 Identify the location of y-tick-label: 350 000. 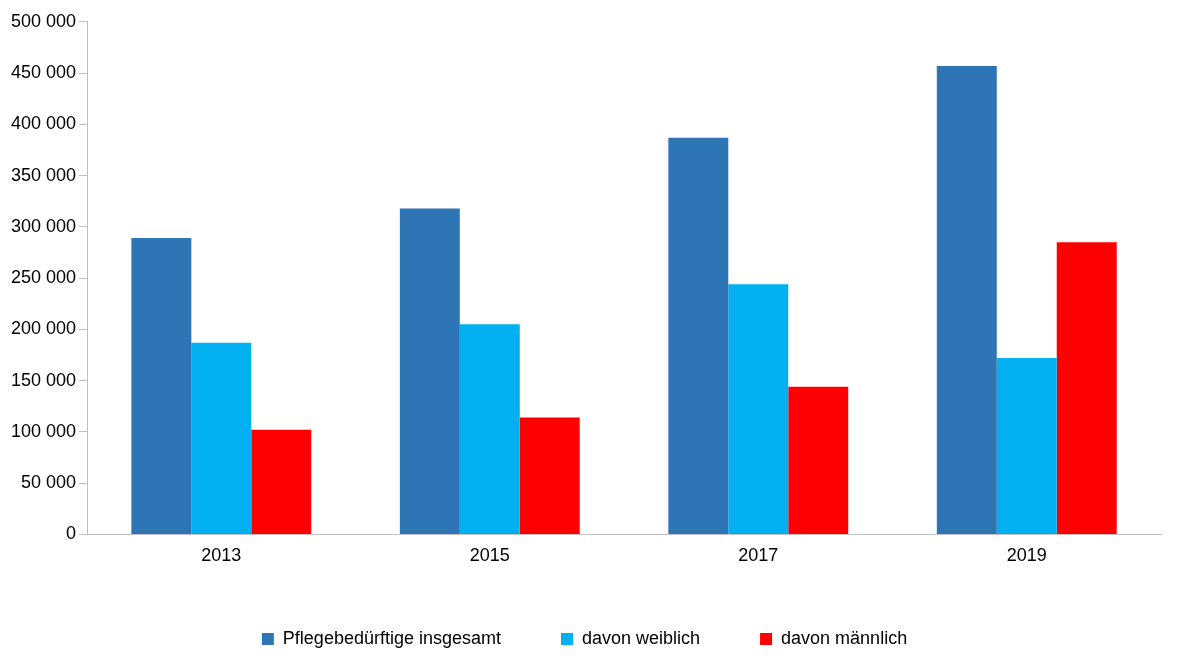
(43, 174).